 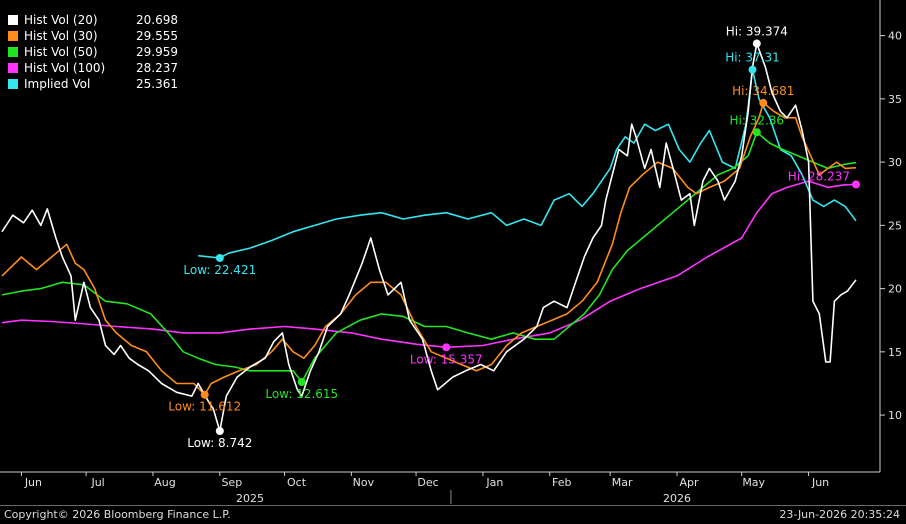 I want to click on copyright-text: Copyright© 2026 Bloomberg Finance L.P., so click(x=117, y=514).